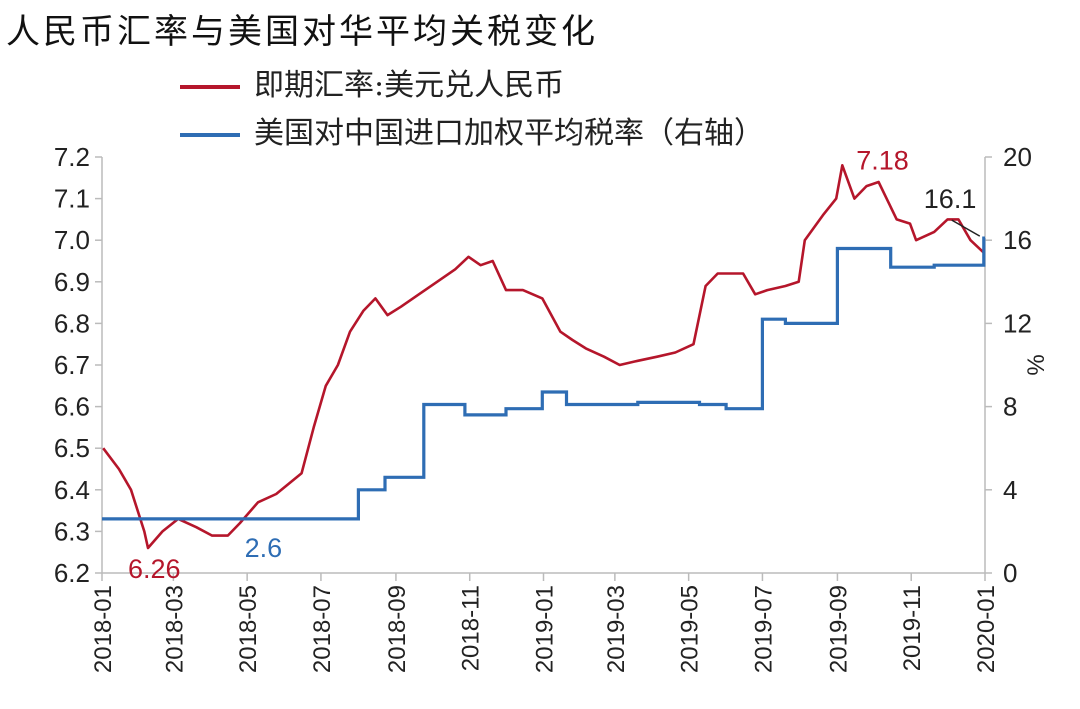 The image size is (1080, 709). What do you see at coordinates (509, 133) in the screenshot?
I see `legend-label-tariff: 美国对中国进口加权平均税率（右轴）` at bounding box center [509, 133].